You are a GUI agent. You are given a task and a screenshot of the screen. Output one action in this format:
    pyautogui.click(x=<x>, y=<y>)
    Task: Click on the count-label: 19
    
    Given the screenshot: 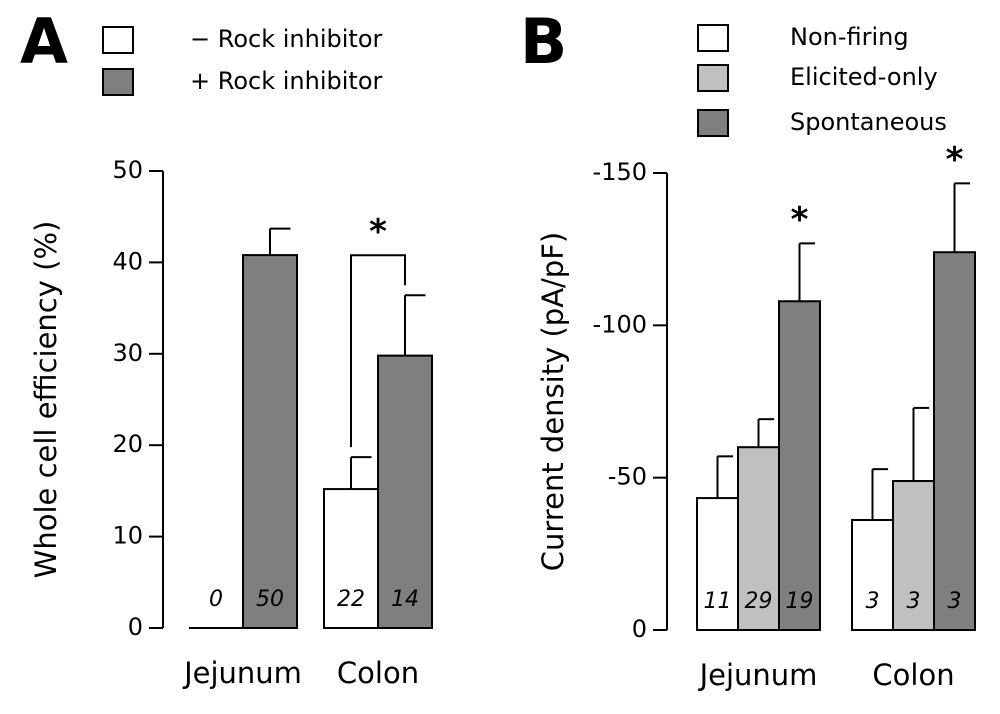 What is the action you would take?
    pyautogui.click(x=800, y=601)
    